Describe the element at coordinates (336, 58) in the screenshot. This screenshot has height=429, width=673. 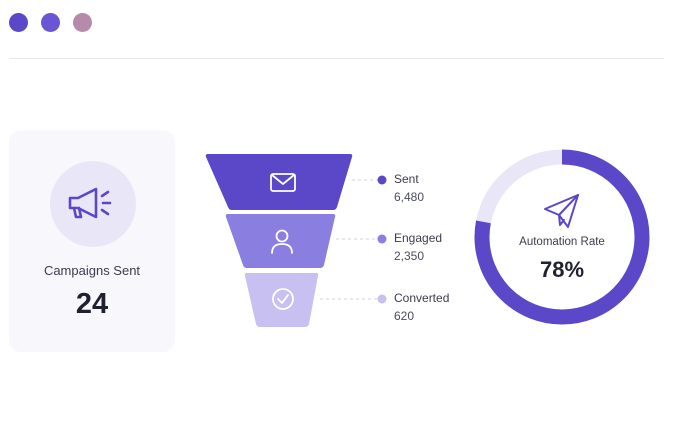
I see `header-divider` at that location.